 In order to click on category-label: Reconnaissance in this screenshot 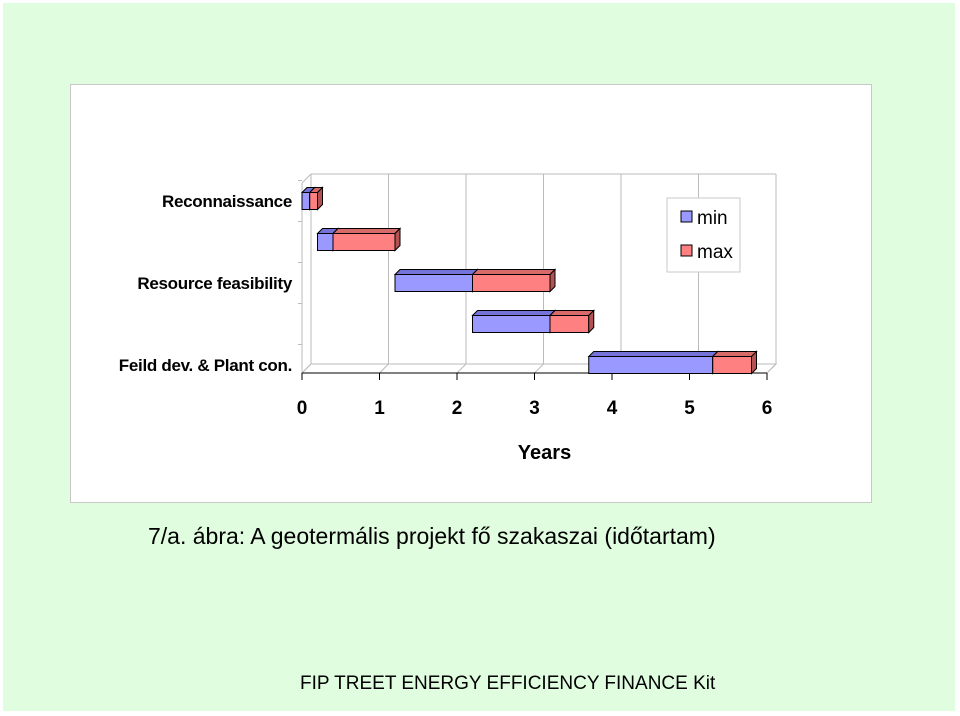, I will do `click(227, 201)`.